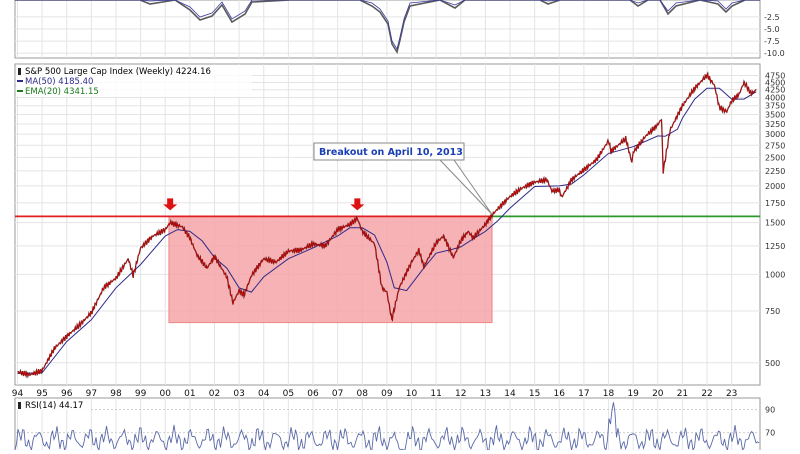  Describe the element at coordinates (510, 394) in the screenshot. I see `x-tick-label: 14` at that location.